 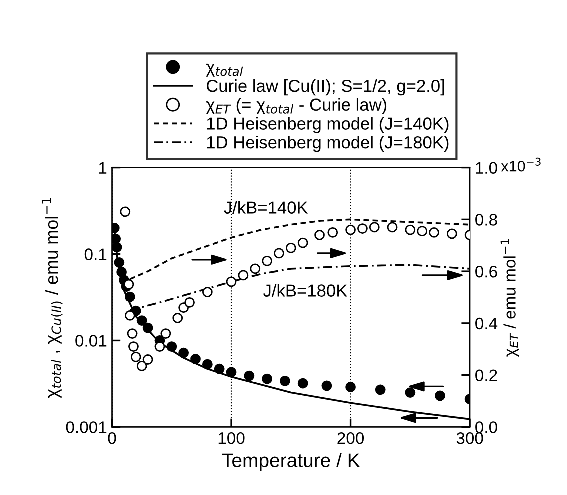 I want to click on legend-label: 1D Heisenberg model (J=140K), so click(x=328, y=125).